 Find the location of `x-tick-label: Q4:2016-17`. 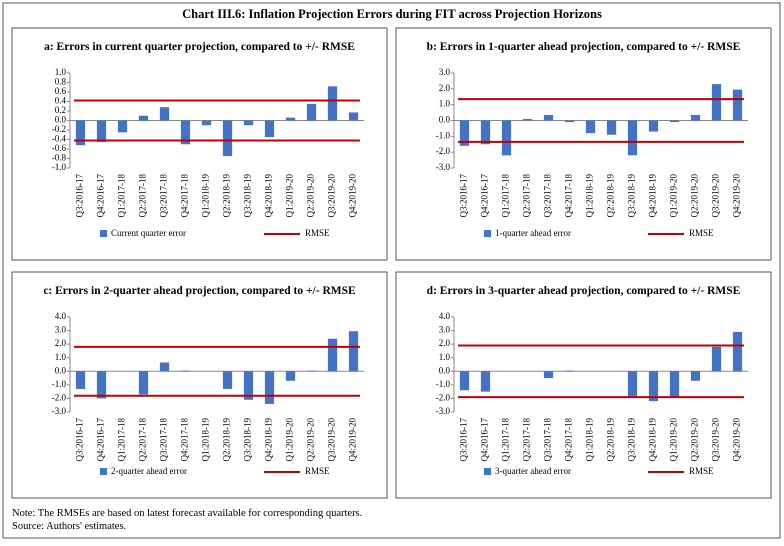

x-tick-label: Q4:2016-17 is located at coordinates (101, 196).